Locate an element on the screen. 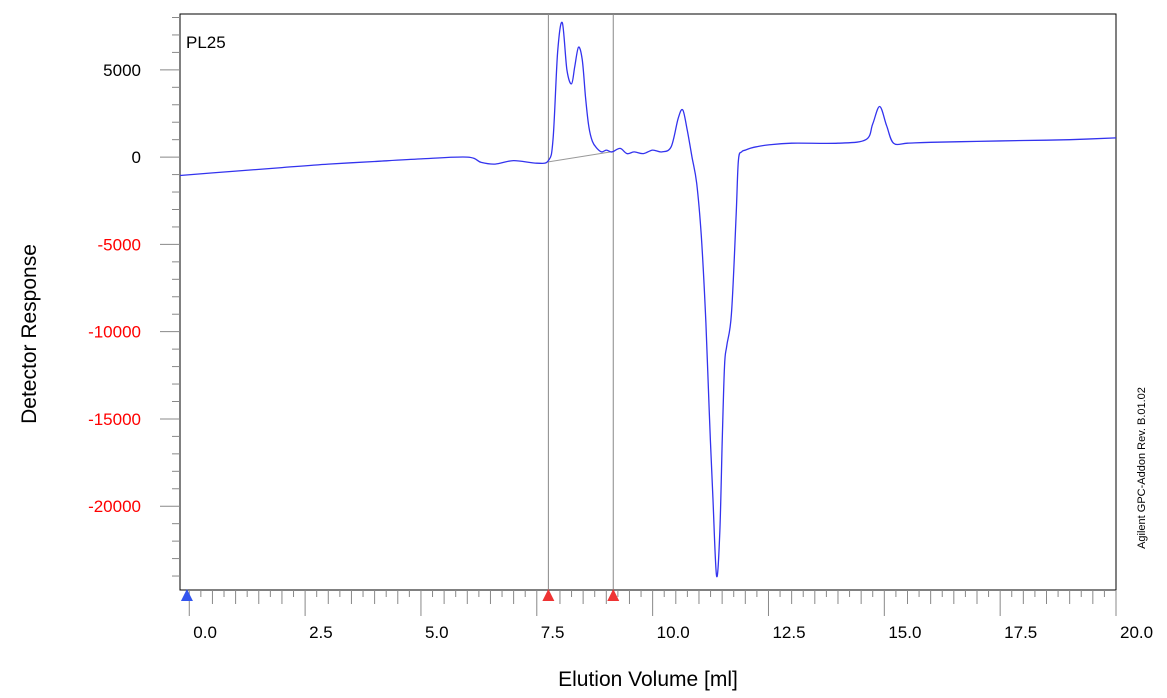 The image size is (1167, 698). y-tick-label: -10000 is located at coordinates (114, 332).